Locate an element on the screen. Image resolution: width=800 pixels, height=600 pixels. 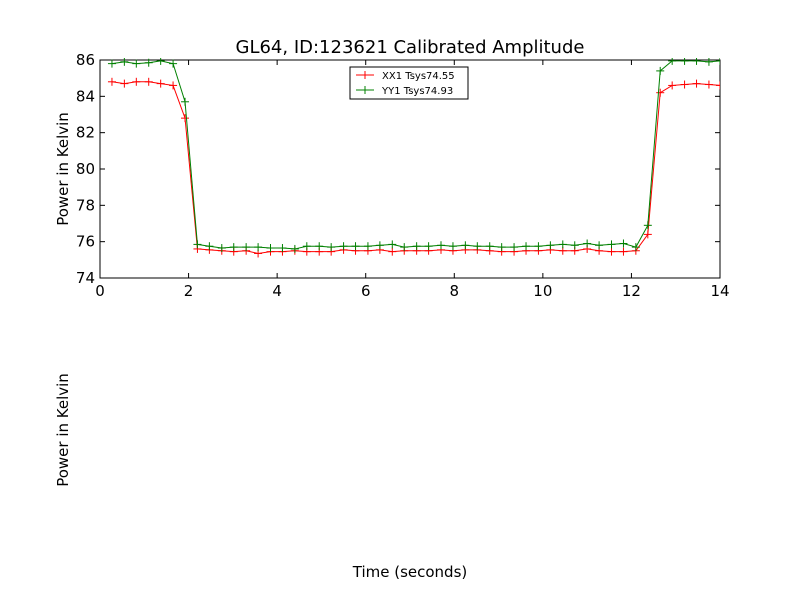
y-tick-label: 86 is located at coordinates (85, 60).